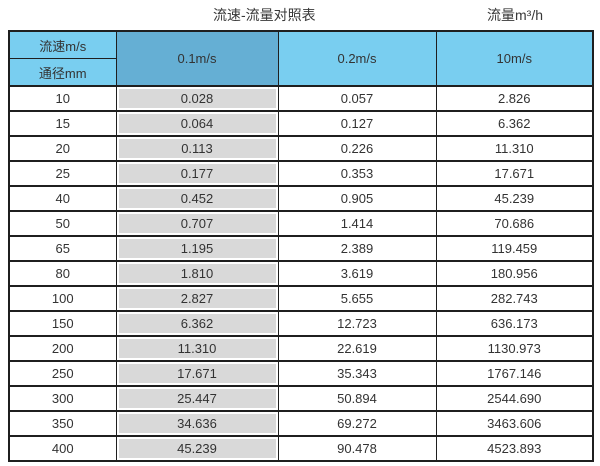 Image resolution: width=600 pixels, height=466 pixels. I want to click on diameter-cell: 80, so click(62, 273).